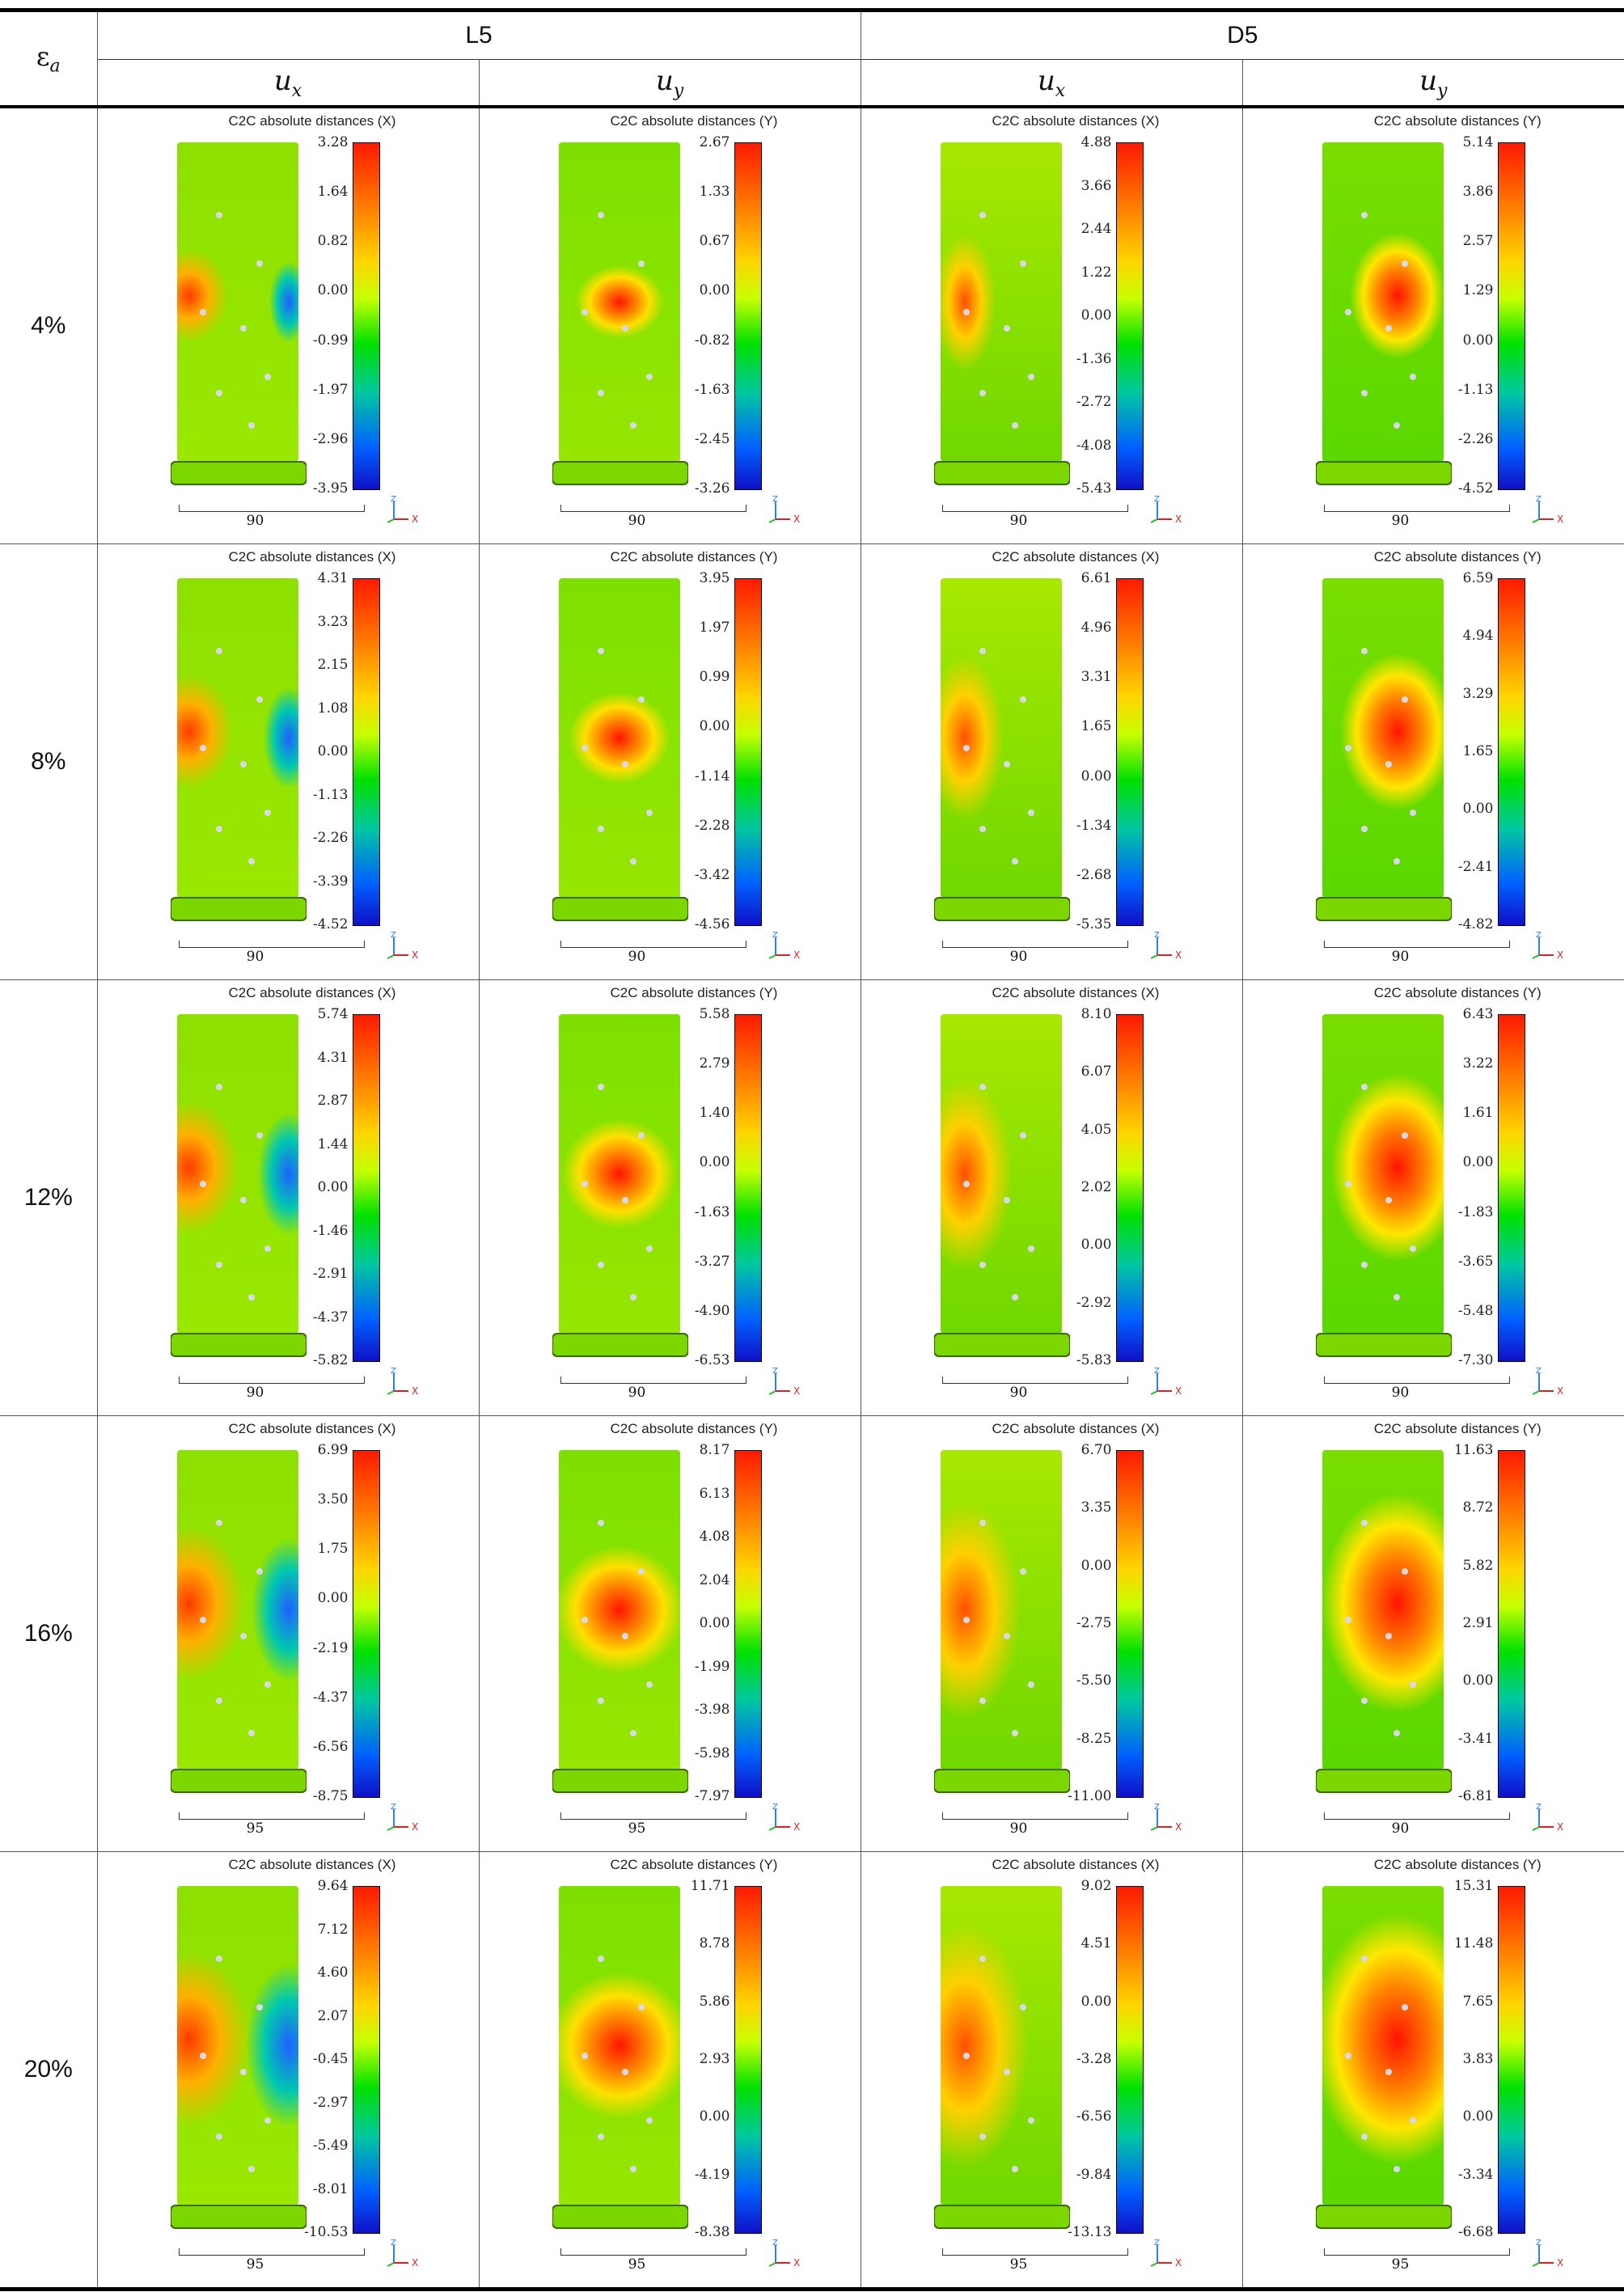 Image resolution: width=1624 pixels, height=2292 pixels. I want to click on color-scale-tick-label: 3.23, so click(333, 622).